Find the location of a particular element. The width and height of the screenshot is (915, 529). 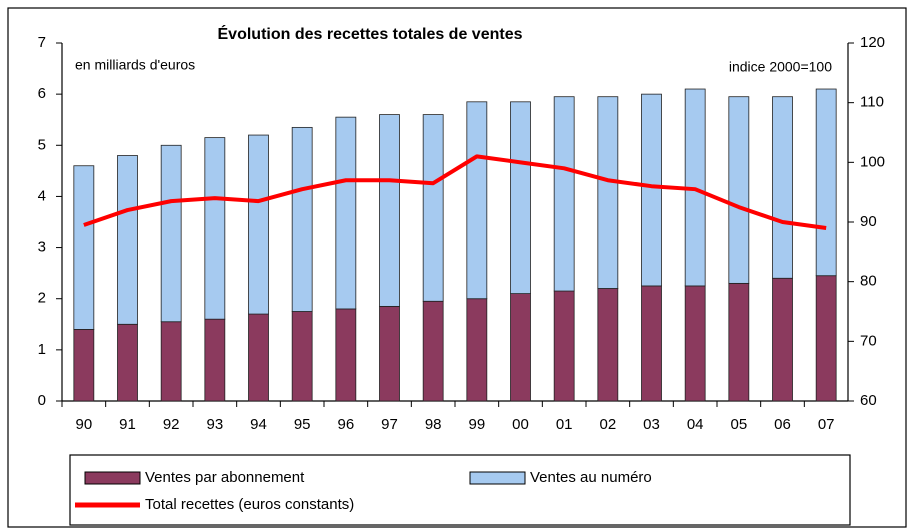

y-tick-label: 0 is located at coordinates (42, 400).